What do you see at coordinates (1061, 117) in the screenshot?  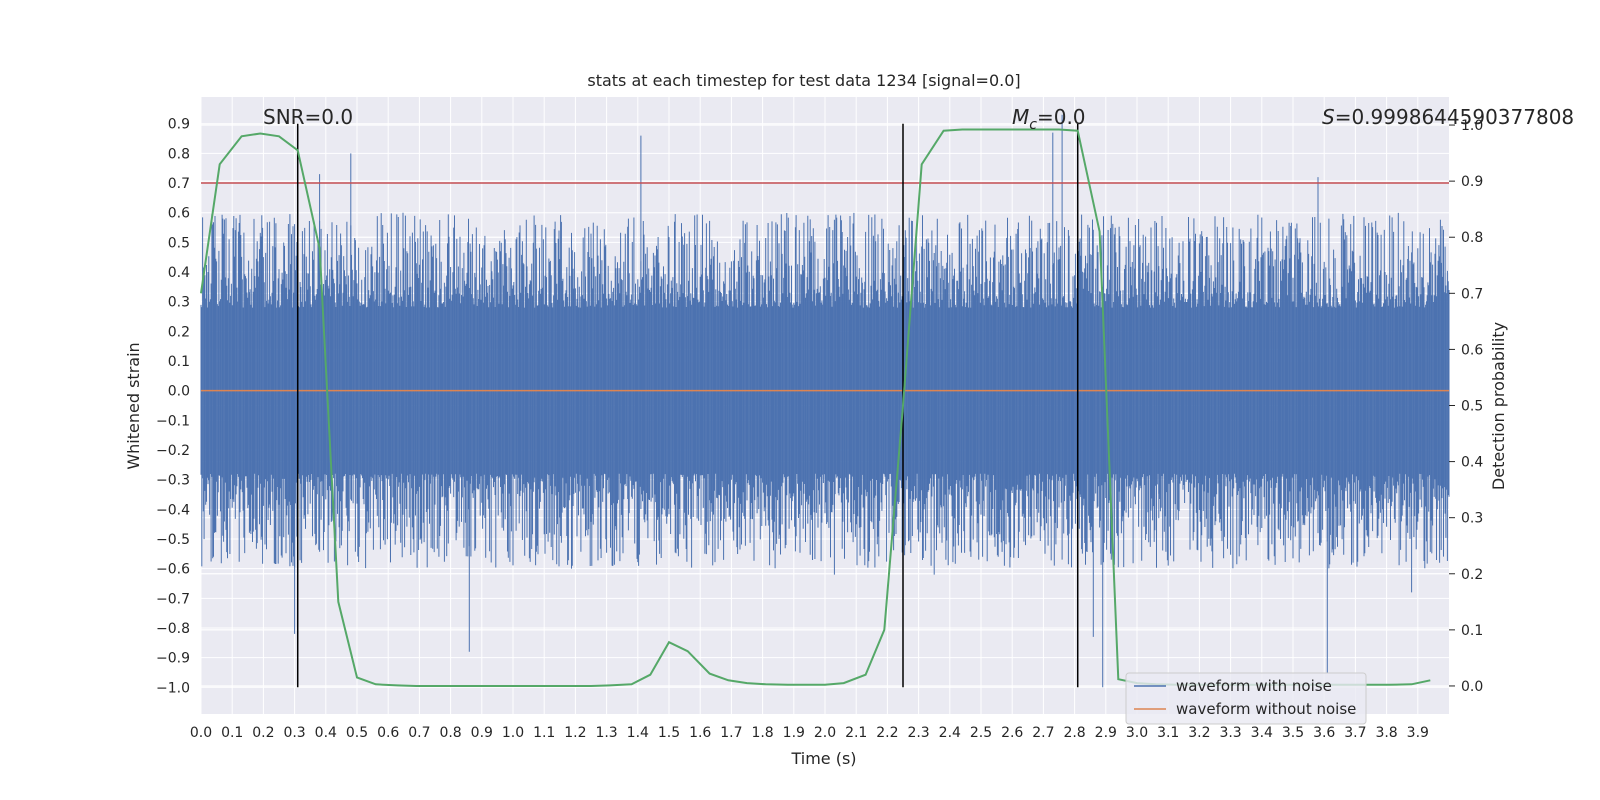 I see `chirp-mass-value: =0.0` at bounding box center [1061, 117].